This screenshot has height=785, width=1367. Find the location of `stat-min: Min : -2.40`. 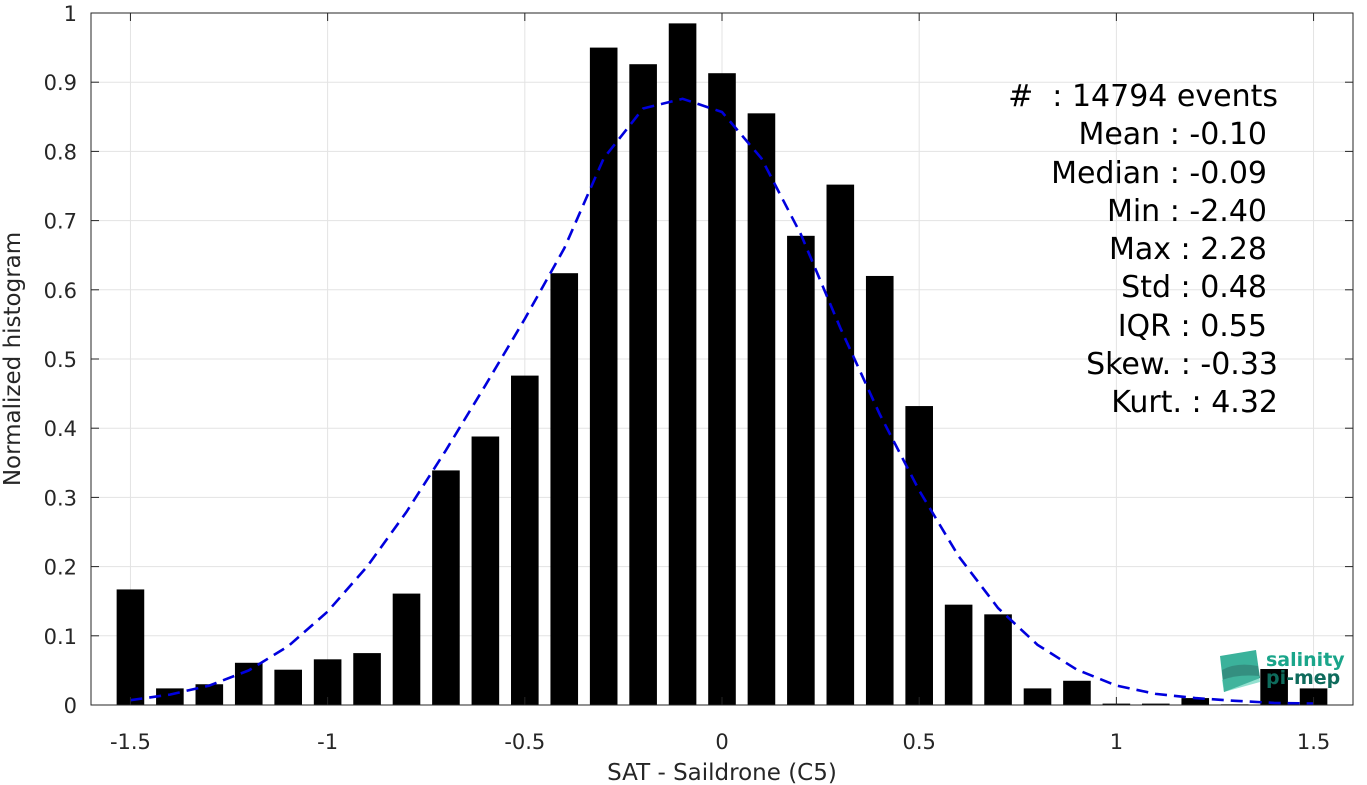

stat-min: Min : -2.40 is located at coordinates (1186, 211).